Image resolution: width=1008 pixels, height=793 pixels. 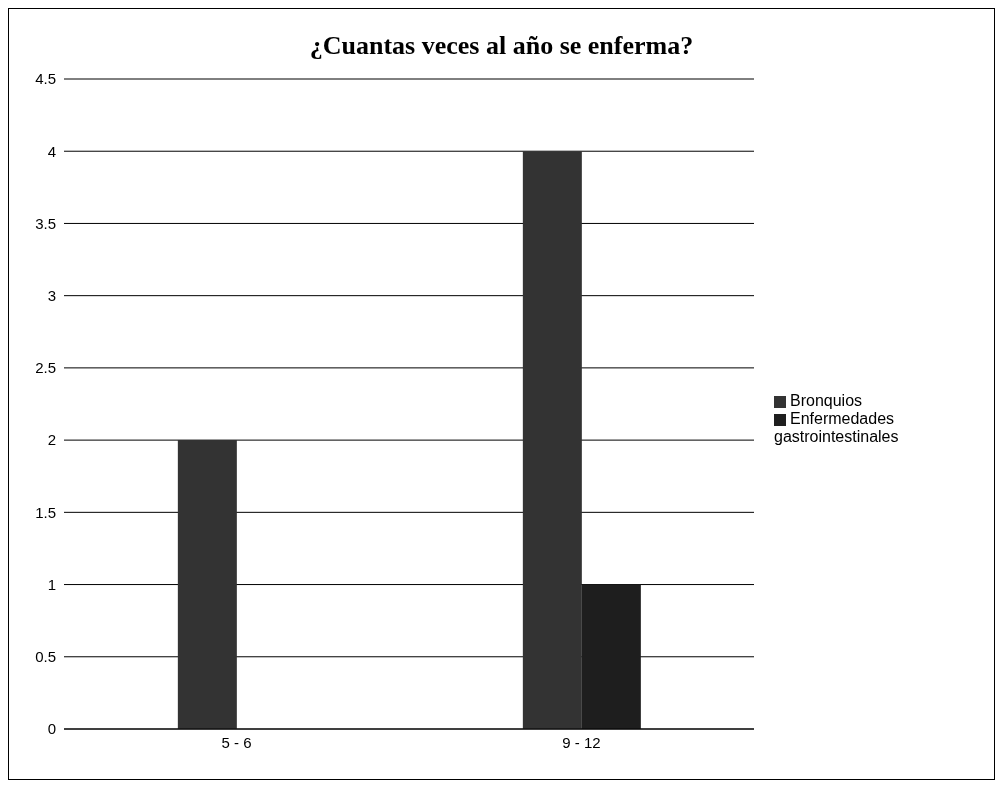 I want to click on y-tick-label: 3, so click(x=51, y=295).